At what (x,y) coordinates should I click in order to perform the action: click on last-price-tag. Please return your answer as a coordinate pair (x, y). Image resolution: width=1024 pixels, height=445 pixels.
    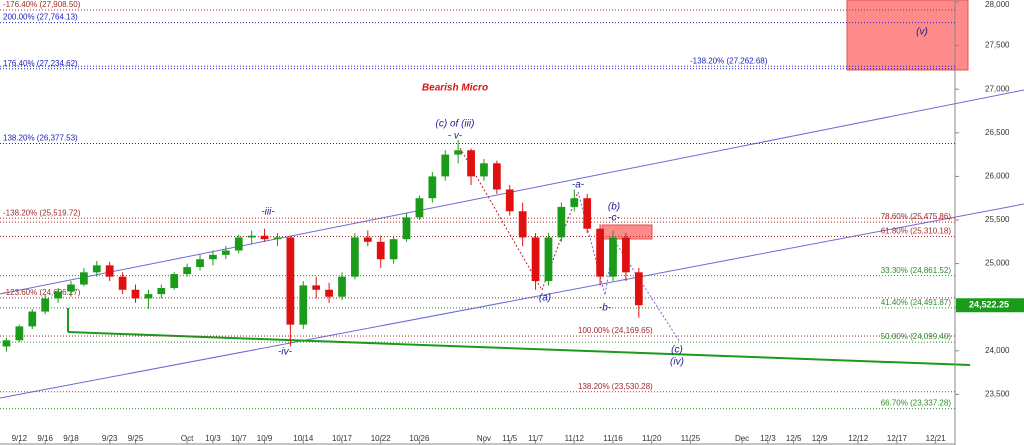
    Looking at the image, I should click on (990, 305).